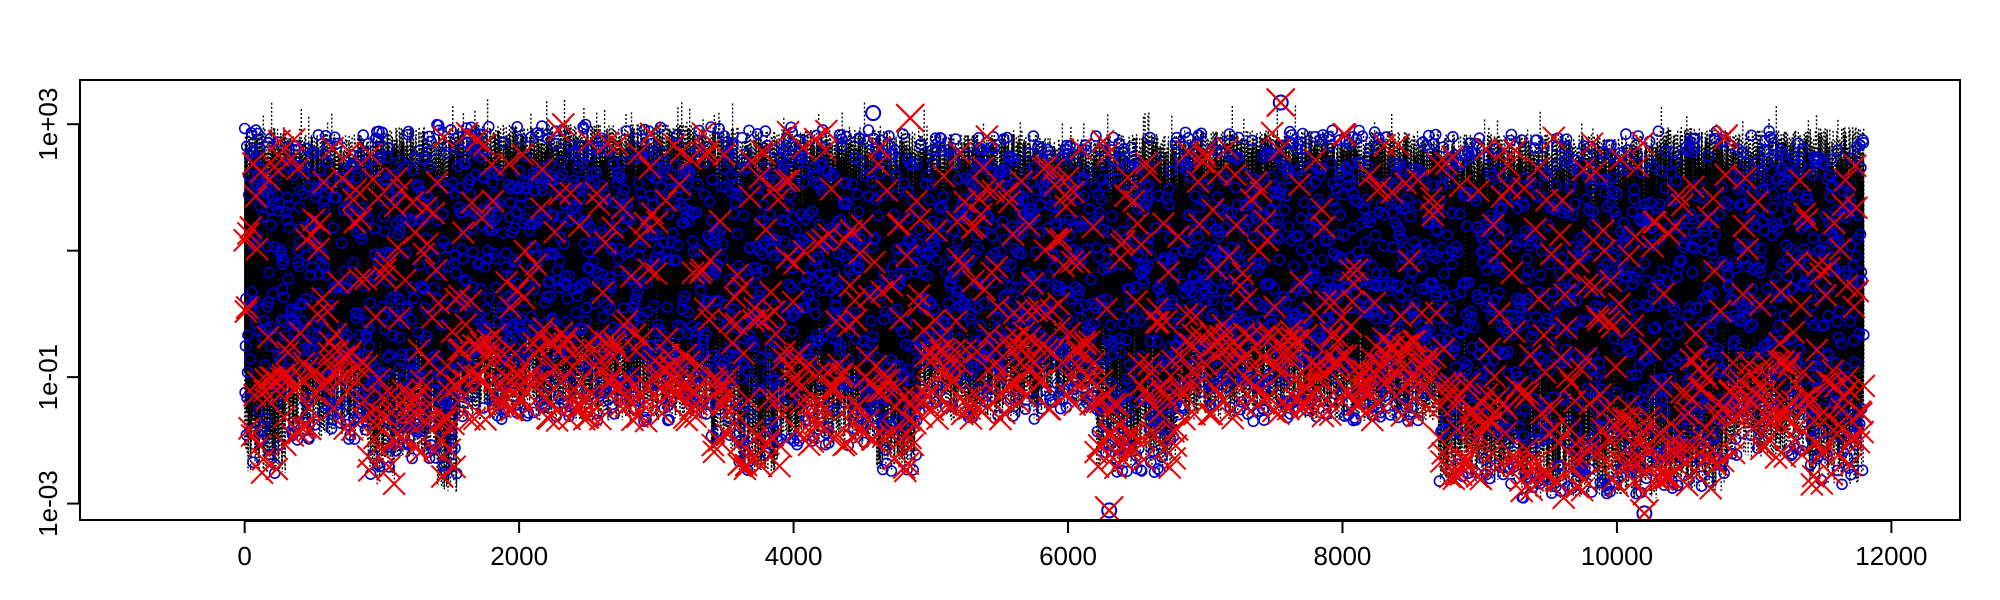 This screenshot has width=2000, height=600. Describe the element at coordinates (1891, 556) in the screenshot. I see `x-tick-label-6: 12000` at that location.